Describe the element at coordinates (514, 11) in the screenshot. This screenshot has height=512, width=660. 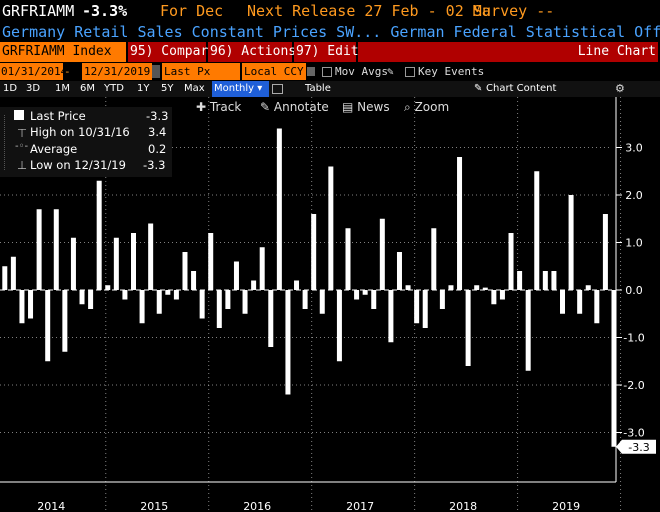
I see `survey-label: Survey --` at that location.